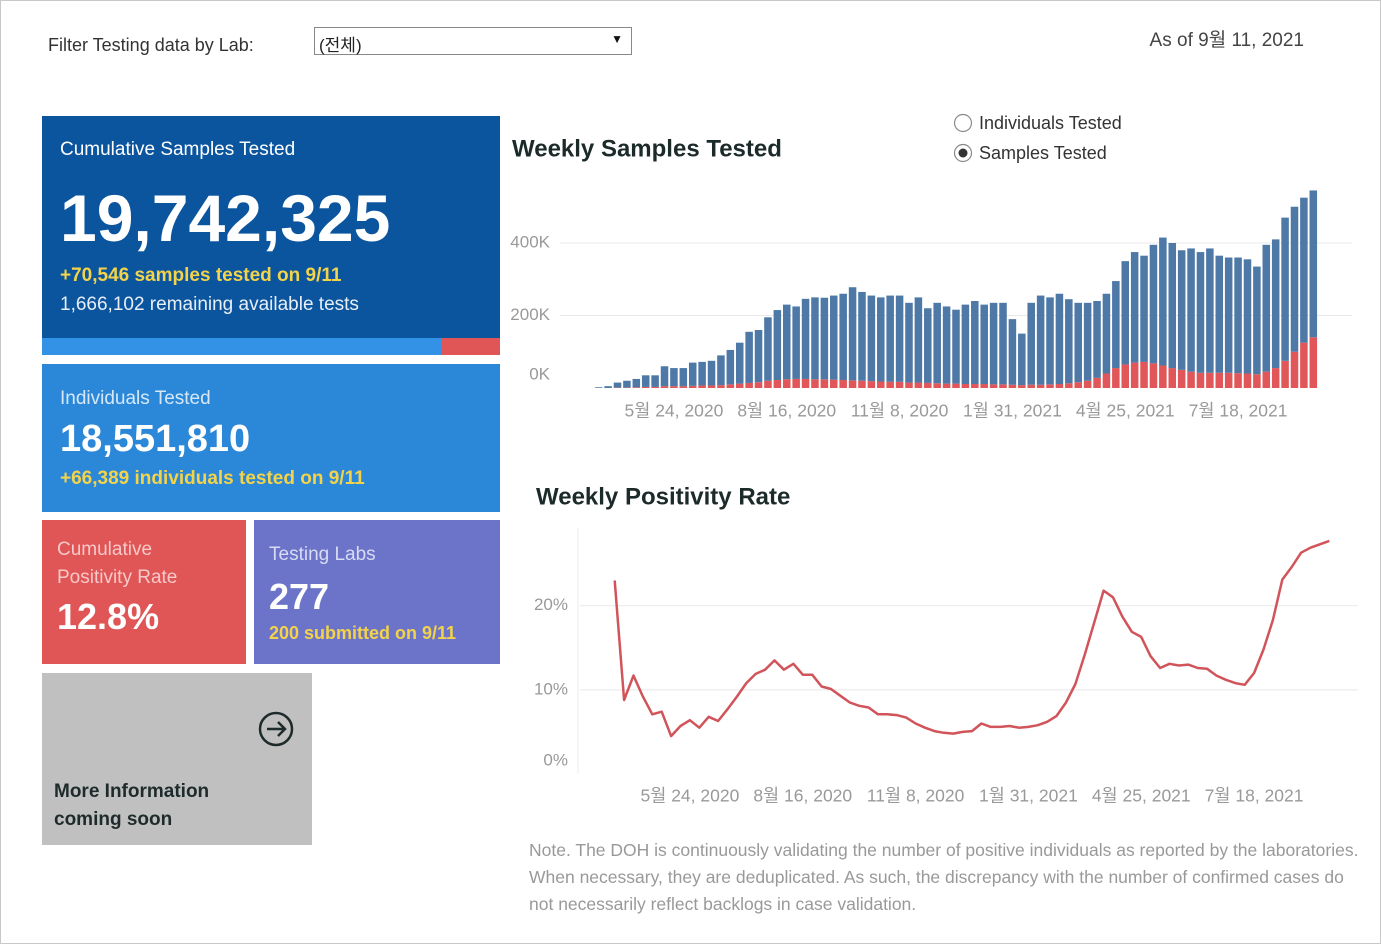 The width and height of the screenshot is (1381, 944). Describe the element at coordinates (225, 218) in the screenshot. I see `card-value: 19,742,325` at that location.